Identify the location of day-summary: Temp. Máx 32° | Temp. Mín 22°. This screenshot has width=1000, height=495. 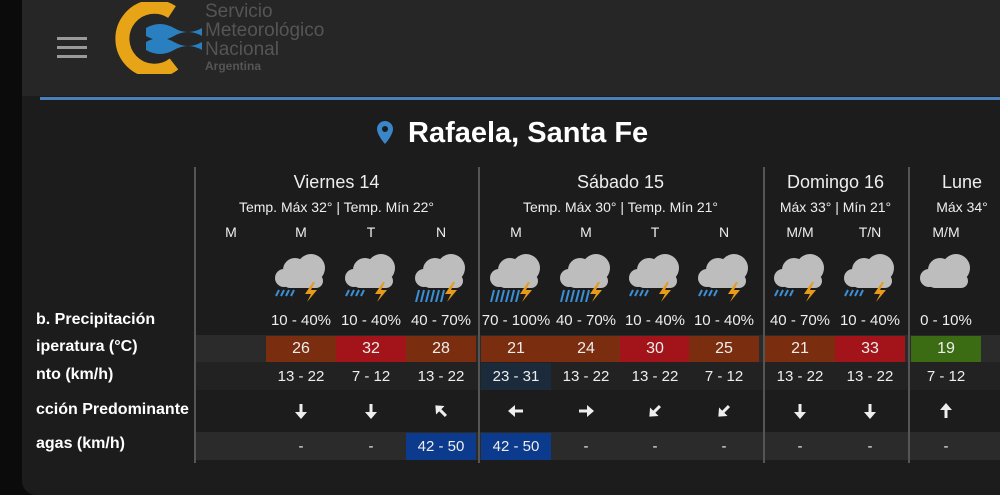
(336, 207).